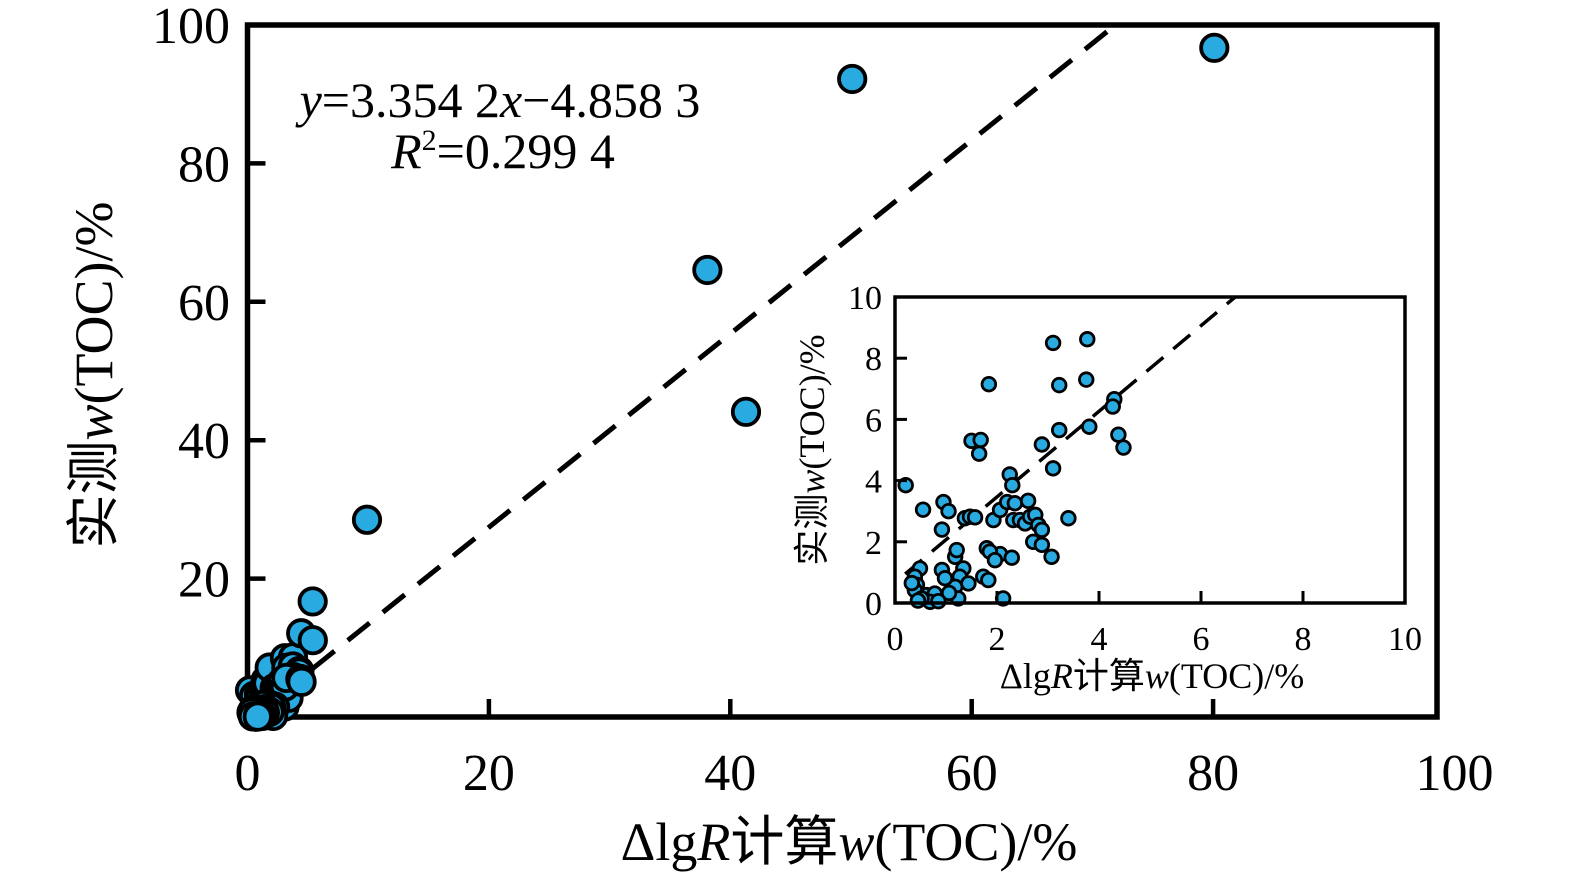  Describe the element at coordinates (849, 842) in the screenshot. I see `main-x-axis-label: ΔlgR计算w(TOC)/%` at that location.